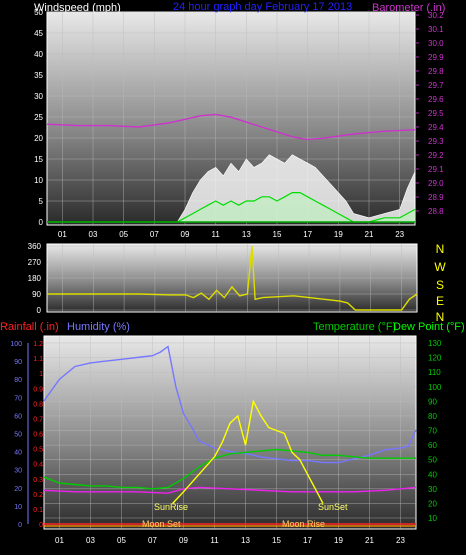 The width and height of the screenshot is (466, 555). I want to click on barometer-tick-label: 28.9, so click(436, 197).